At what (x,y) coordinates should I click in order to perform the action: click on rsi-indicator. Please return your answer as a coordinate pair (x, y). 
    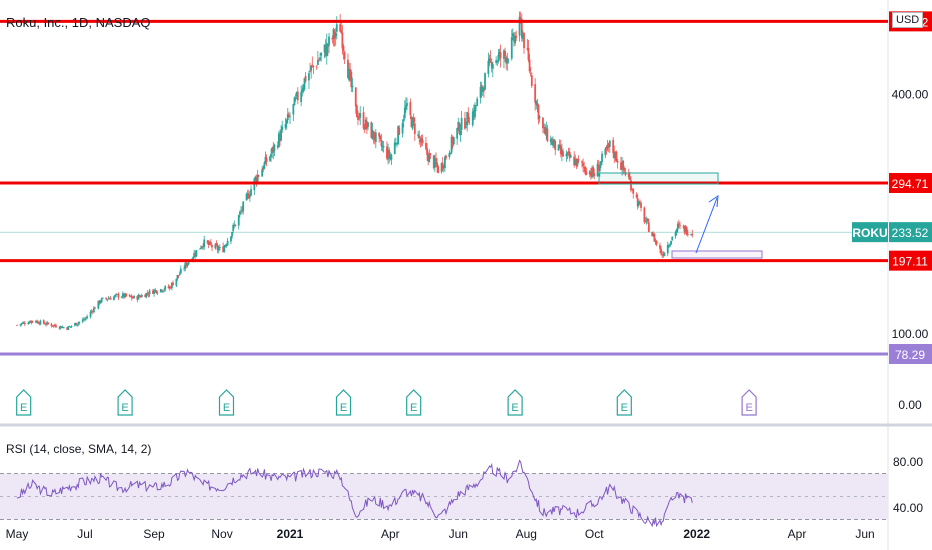
    Looking at the image, I should click on (354, 493).